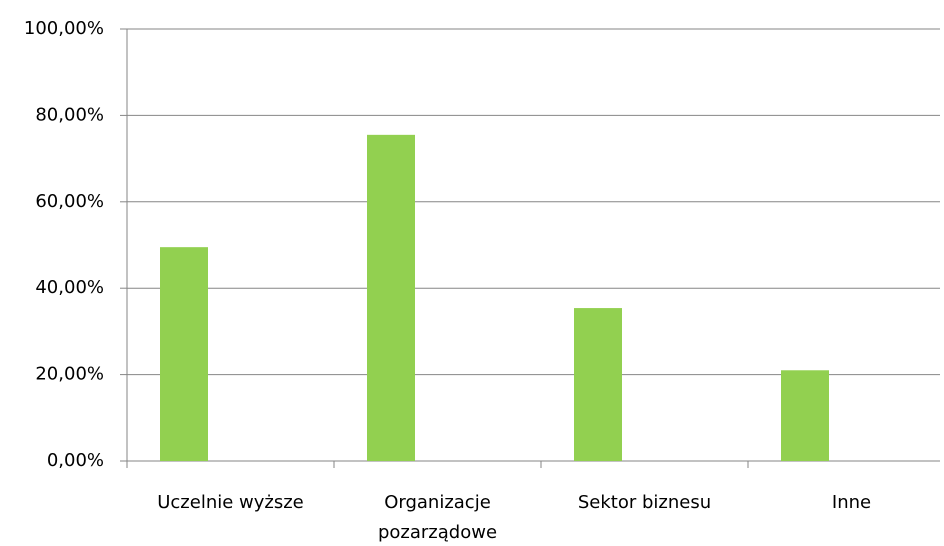 This screenshot has height=546, width=944. What do you see at coordinates (69, 114) in the screenshot?
I see `y-tick-label: 80,00%` at bounding box center [69, 114].